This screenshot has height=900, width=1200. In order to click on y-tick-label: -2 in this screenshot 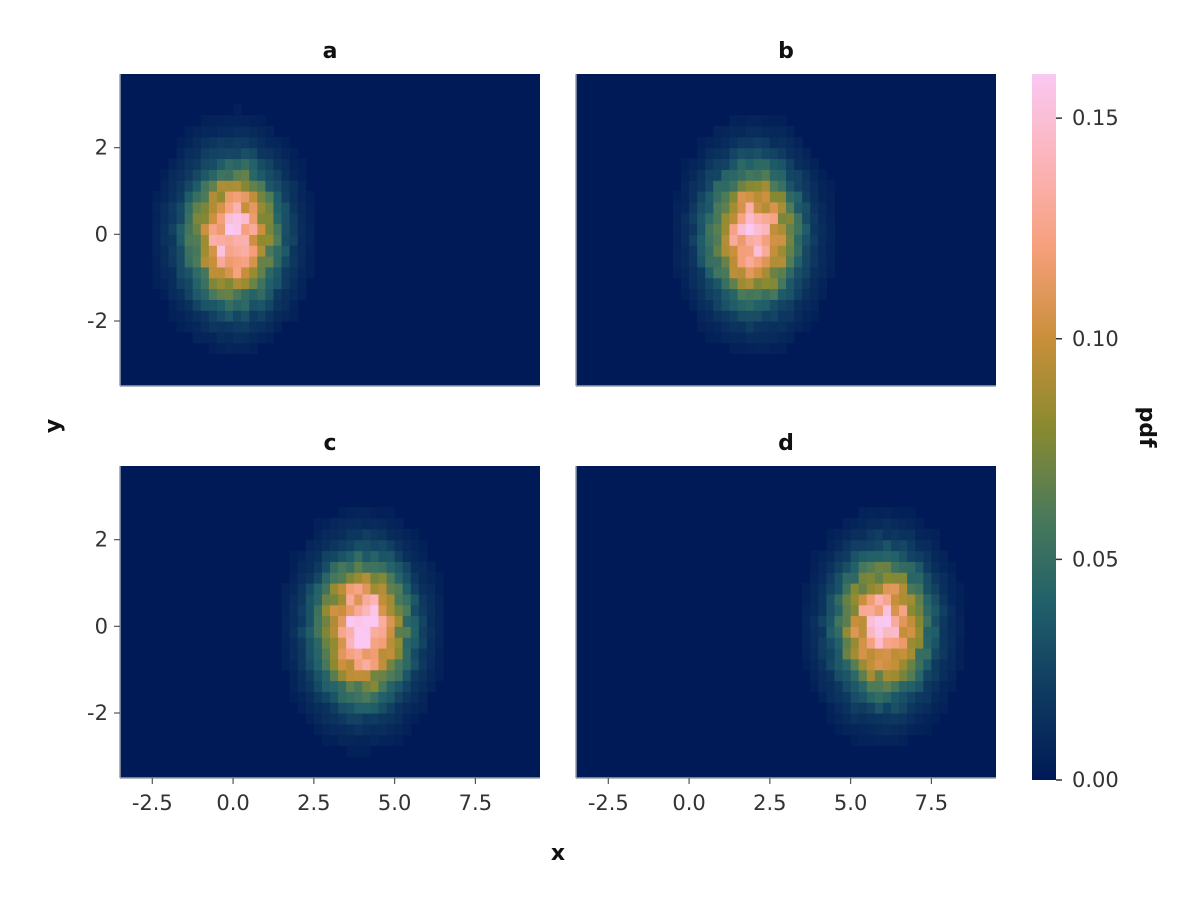, I will do `click(97, 321)`.